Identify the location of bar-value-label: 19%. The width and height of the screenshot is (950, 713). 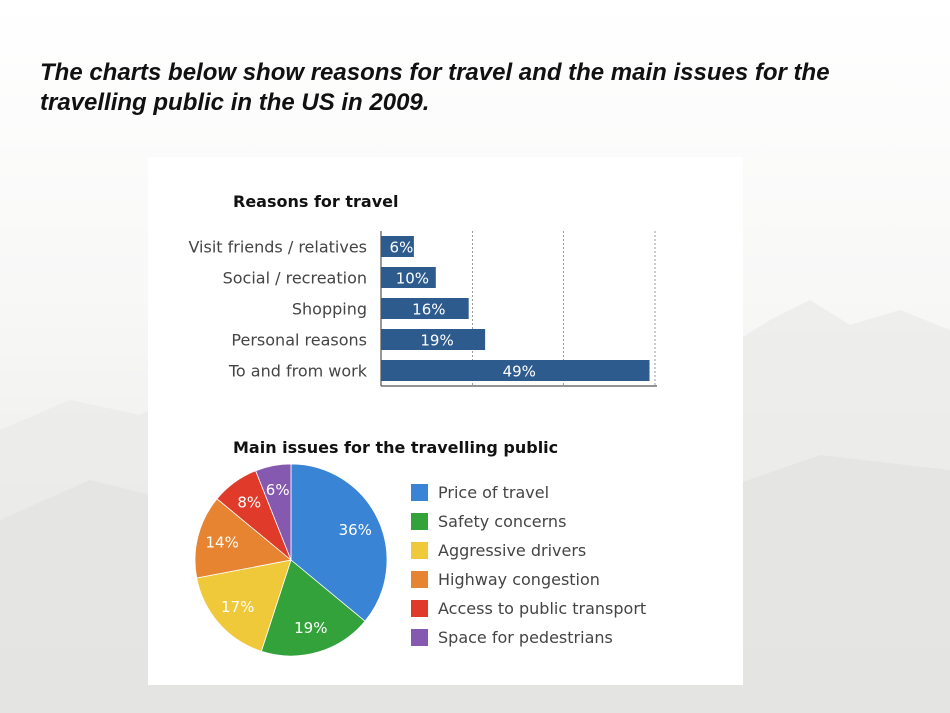
(436, 341).